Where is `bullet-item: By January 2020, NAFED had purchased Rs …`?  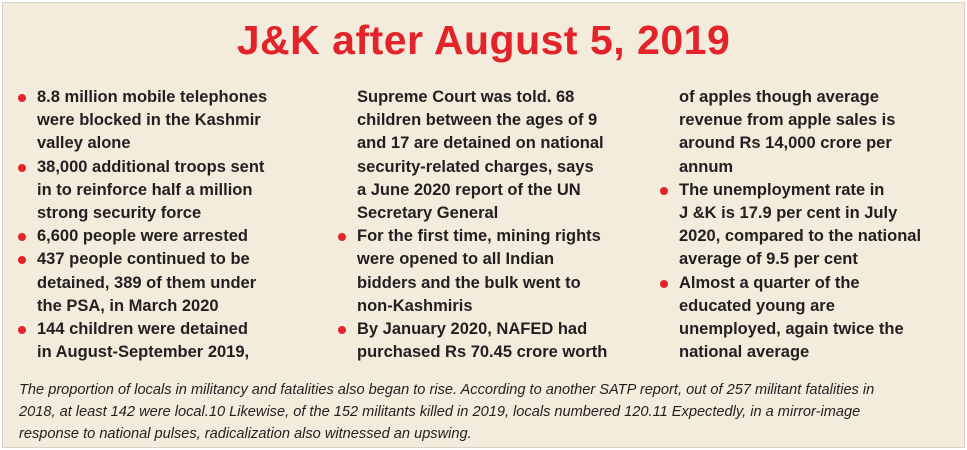 bullet-item: By January 2020, NAFED had purchased Rs … is located at coordinates (487, 341).